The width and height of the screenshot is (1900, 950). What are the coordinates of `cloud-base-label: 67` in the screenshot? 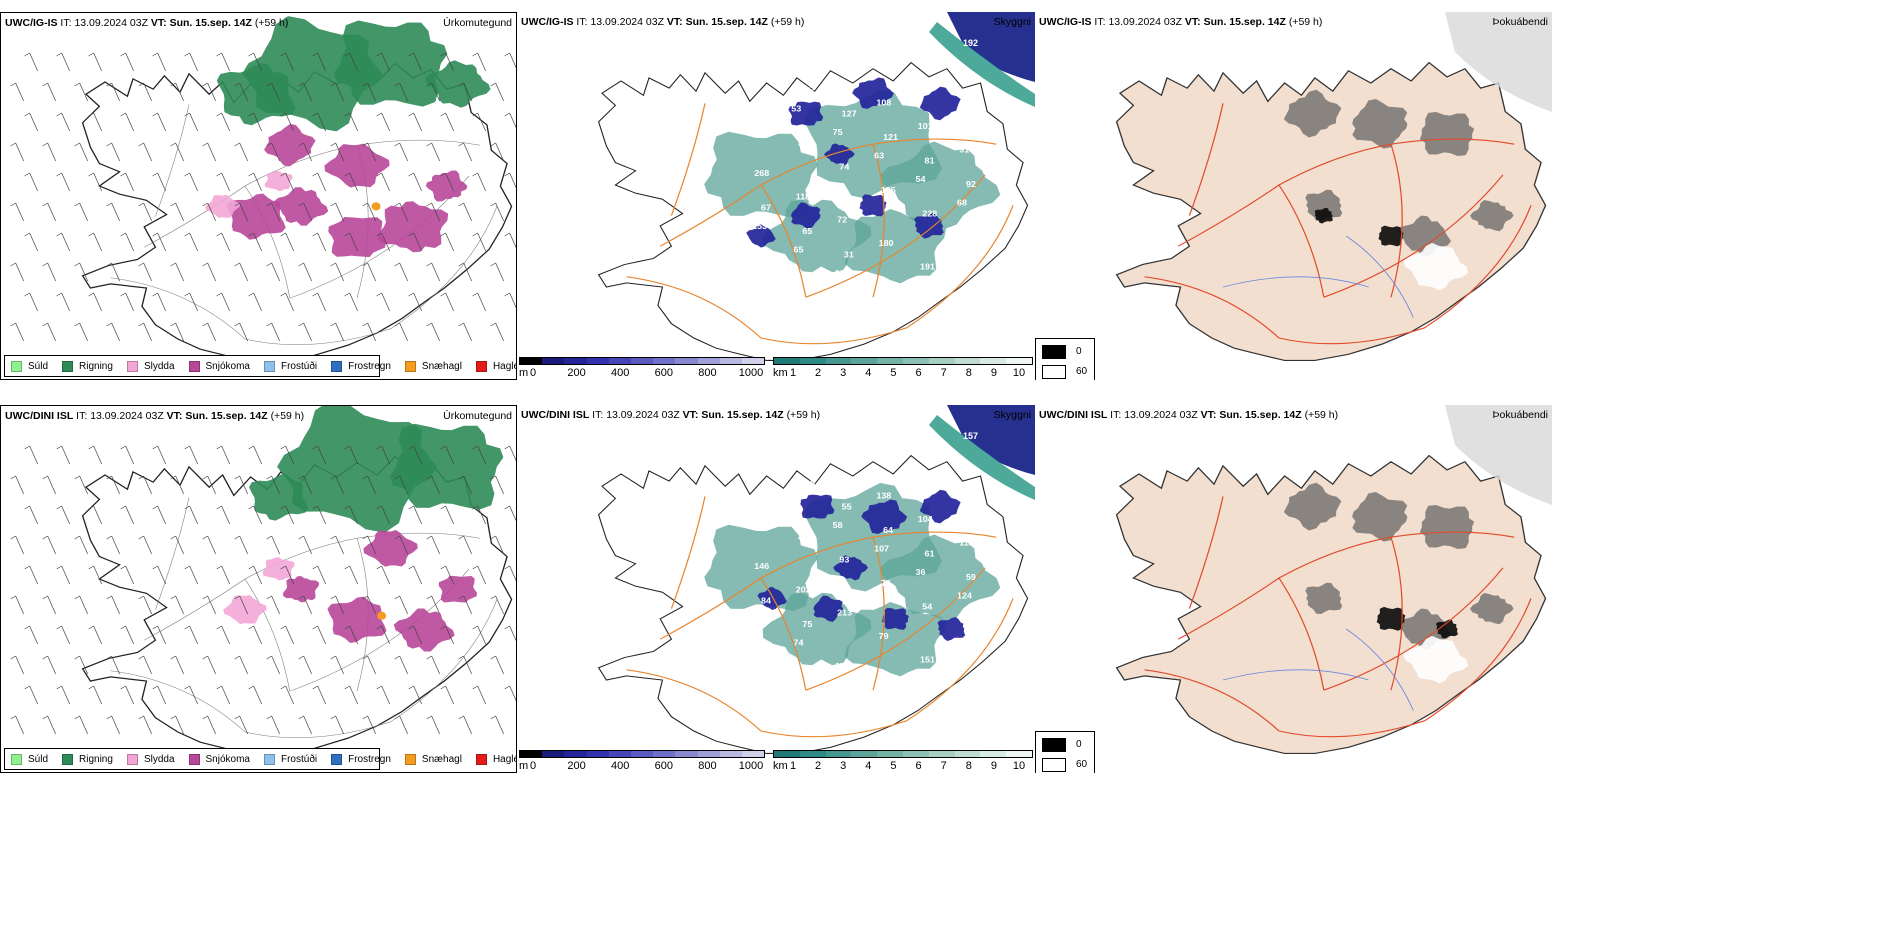 It's located at (840, 666).